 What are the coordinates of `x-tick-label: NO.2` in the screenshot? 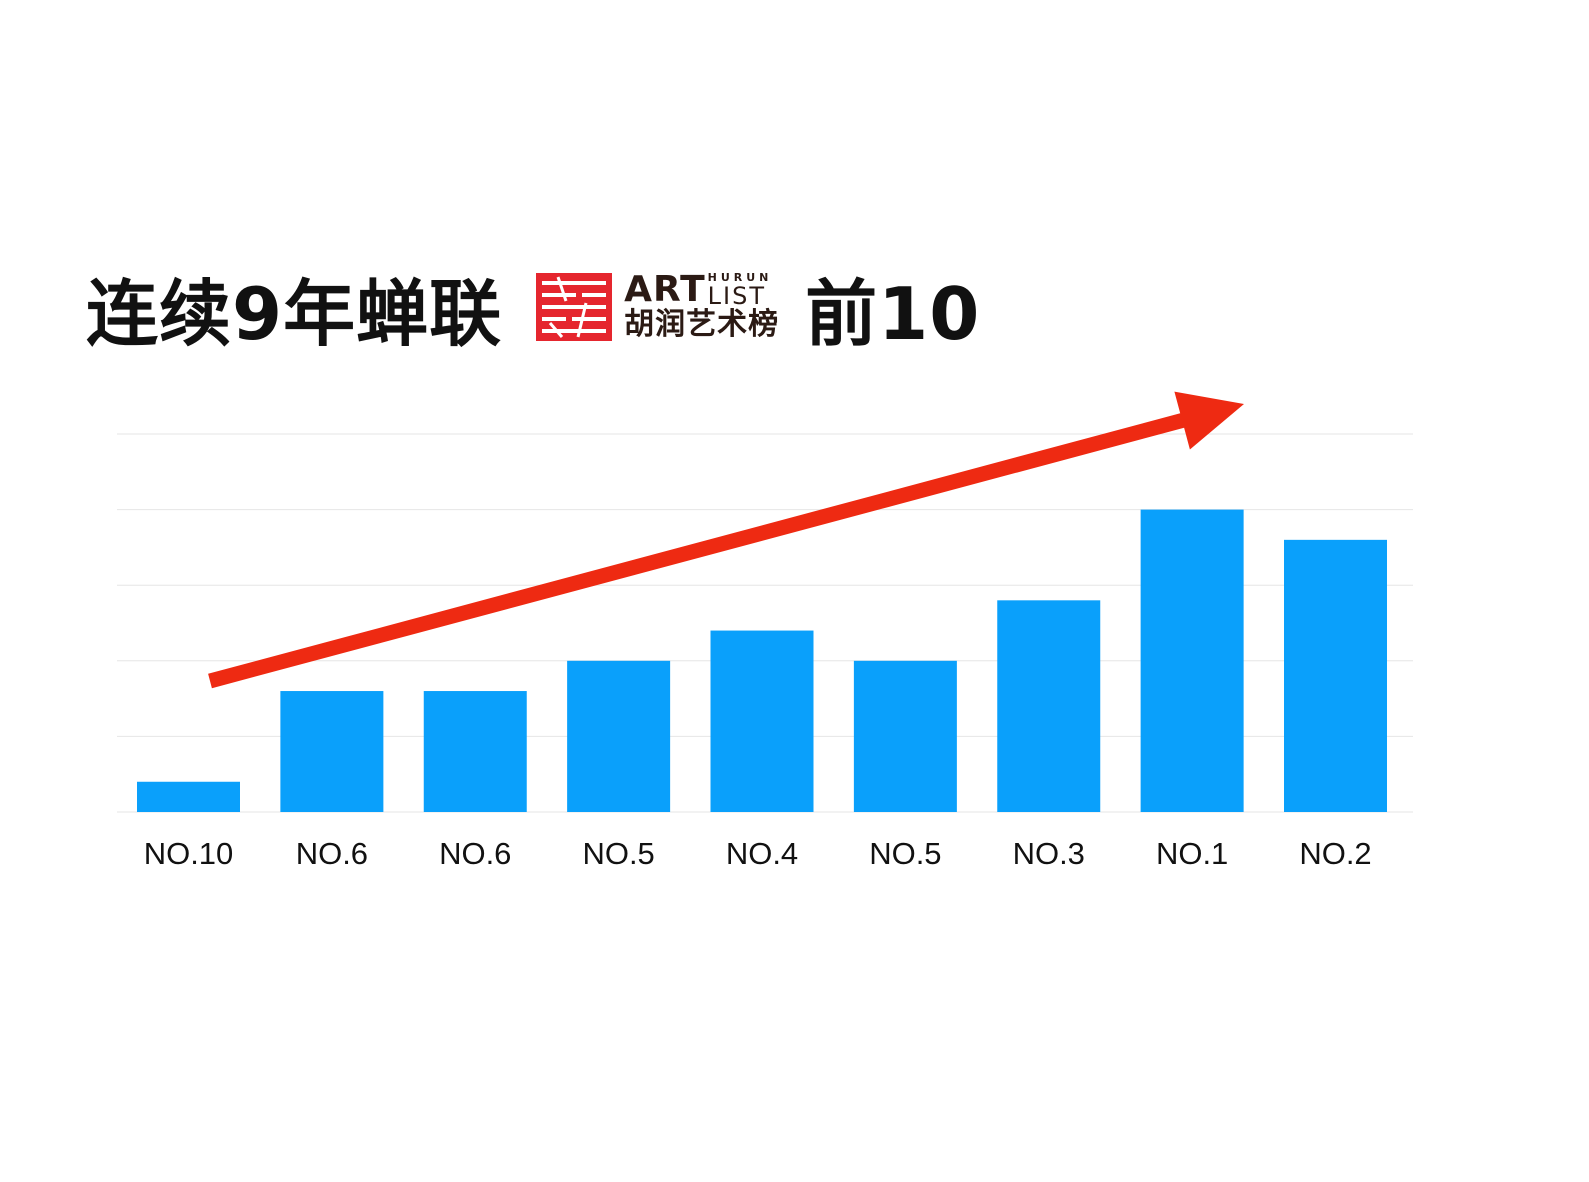 It's located at (1335, 853).